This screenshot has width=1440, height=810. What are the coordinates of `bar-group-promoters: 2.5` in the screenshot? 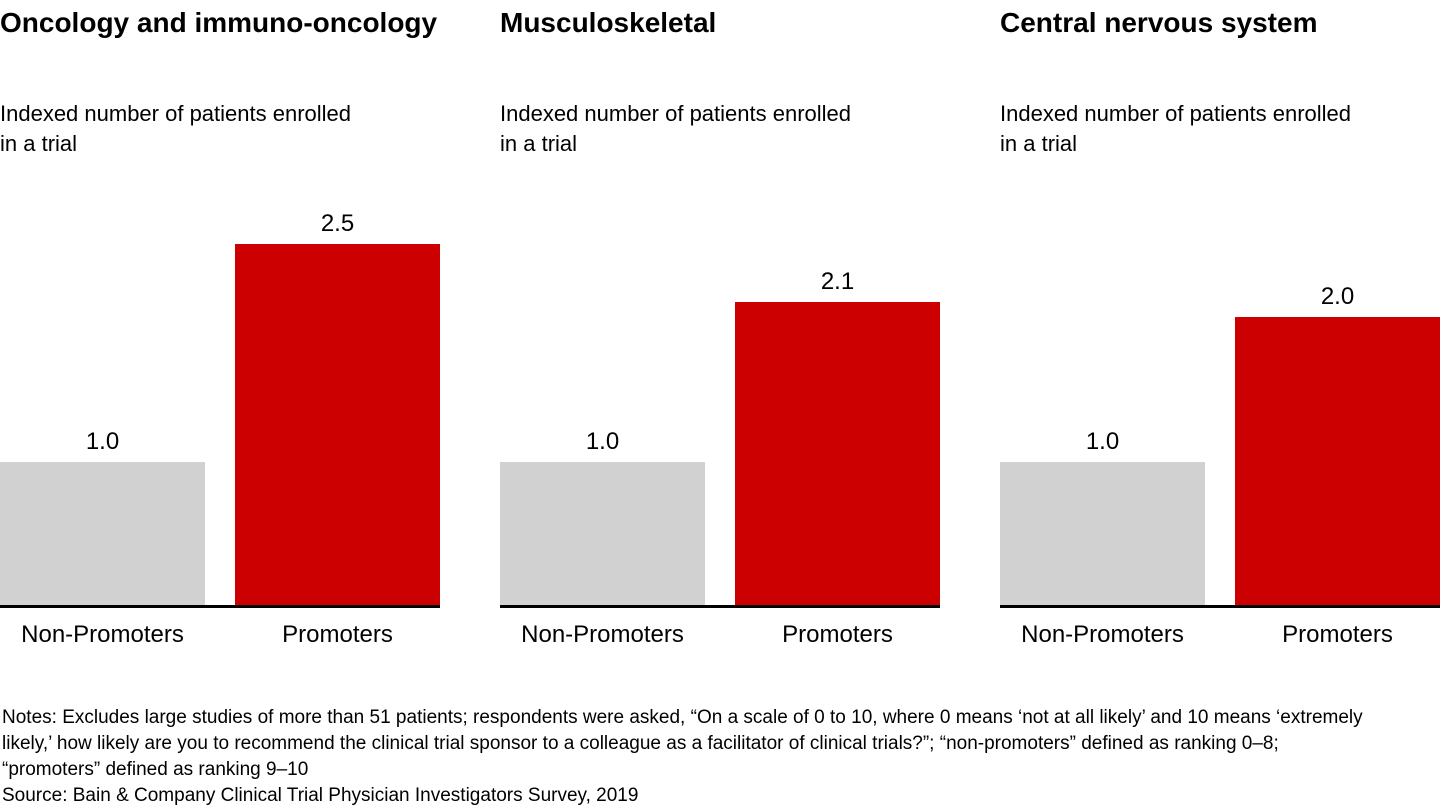 It's located at (337, 408).